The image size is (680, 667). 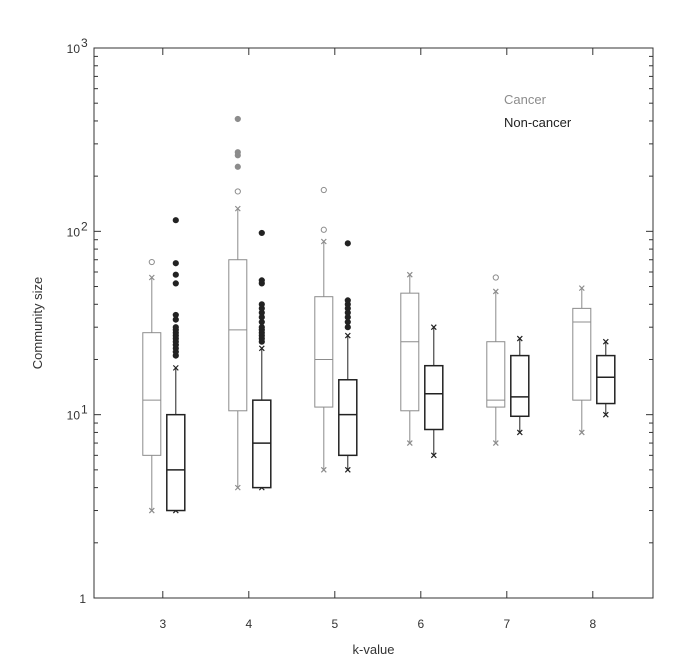 I want to click on y-axis-title: Community size, so click(x=37, y=323).